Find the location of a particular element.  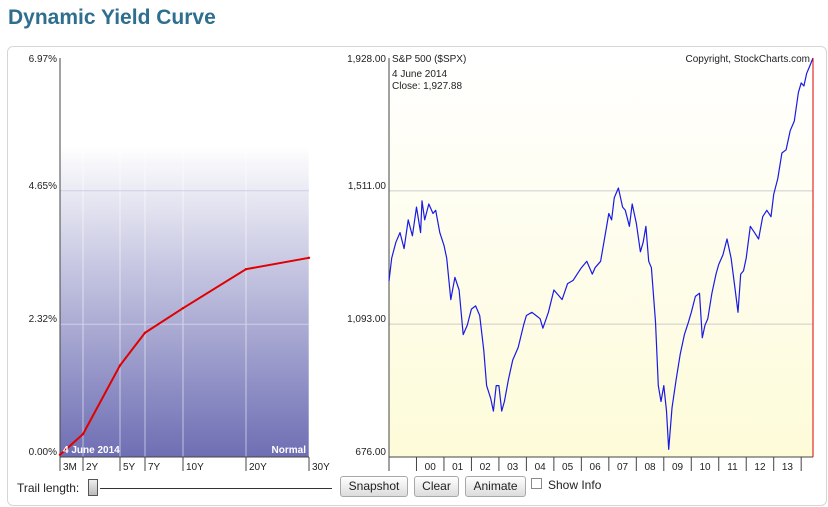

clear-button: Clear is located at coordinates (436, 486).